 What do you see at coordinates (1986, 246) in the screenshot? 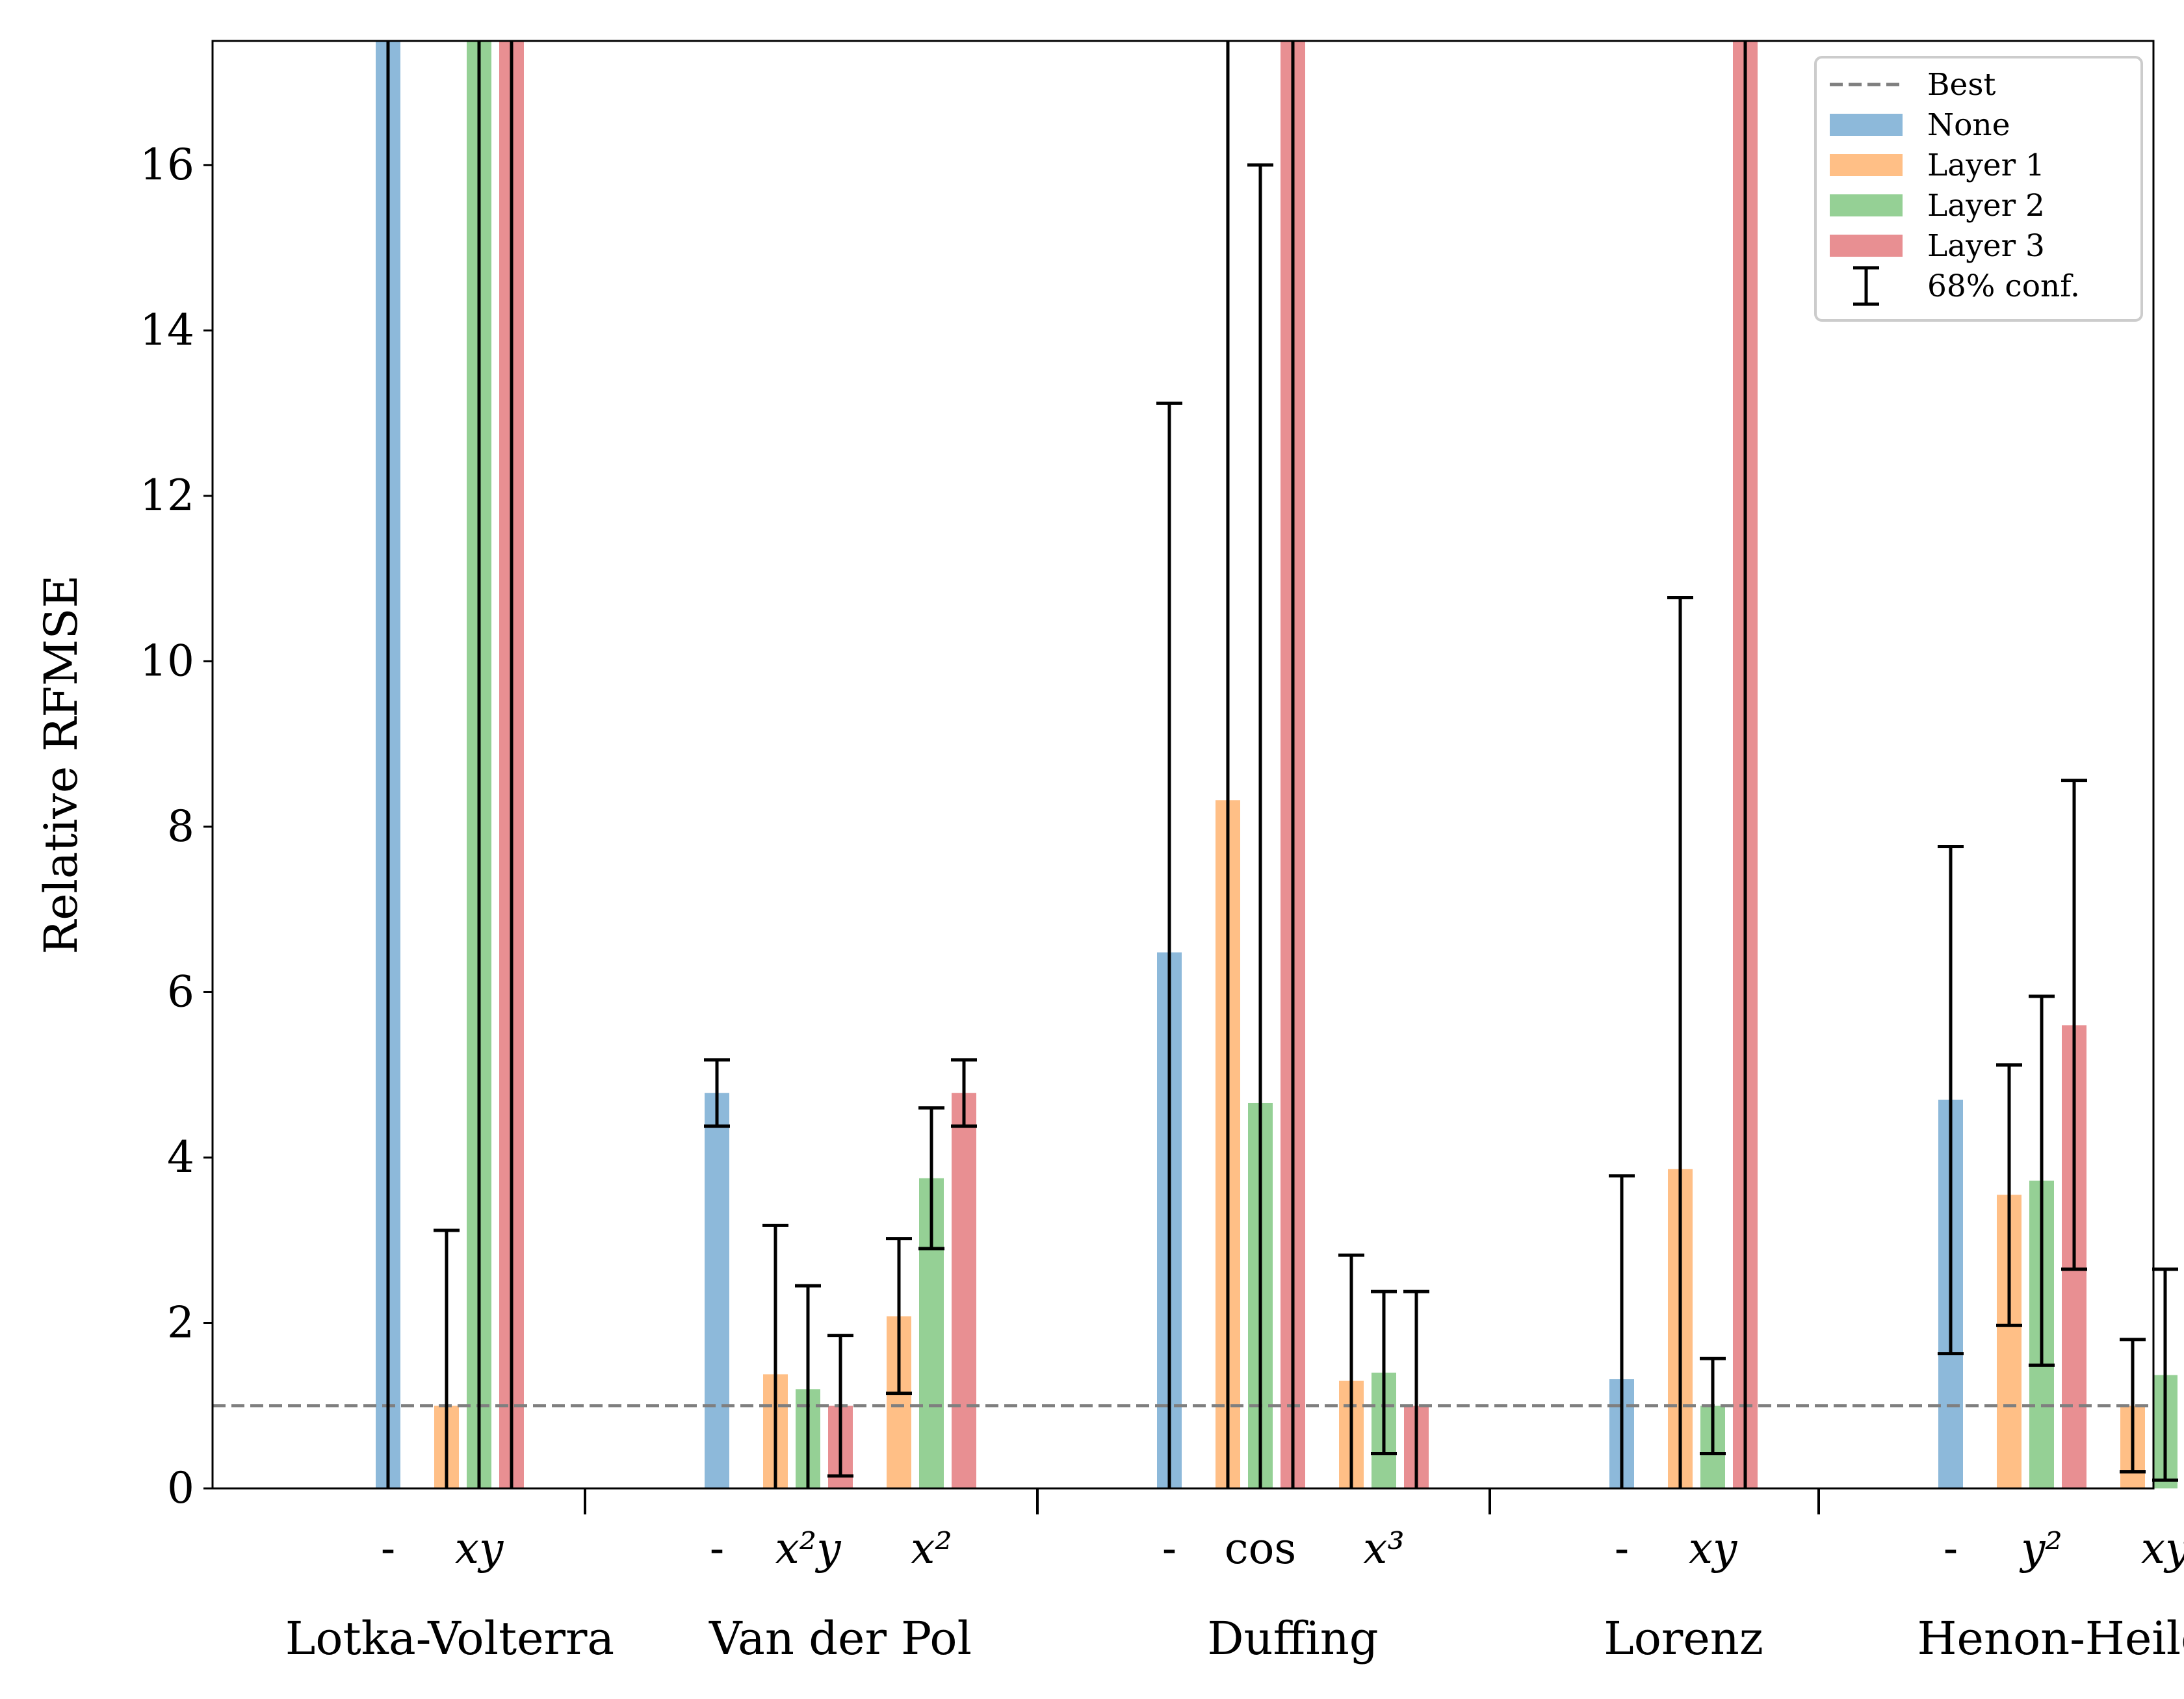
I see `legend-label: Layer 3` at bounding box center [1986, 246].